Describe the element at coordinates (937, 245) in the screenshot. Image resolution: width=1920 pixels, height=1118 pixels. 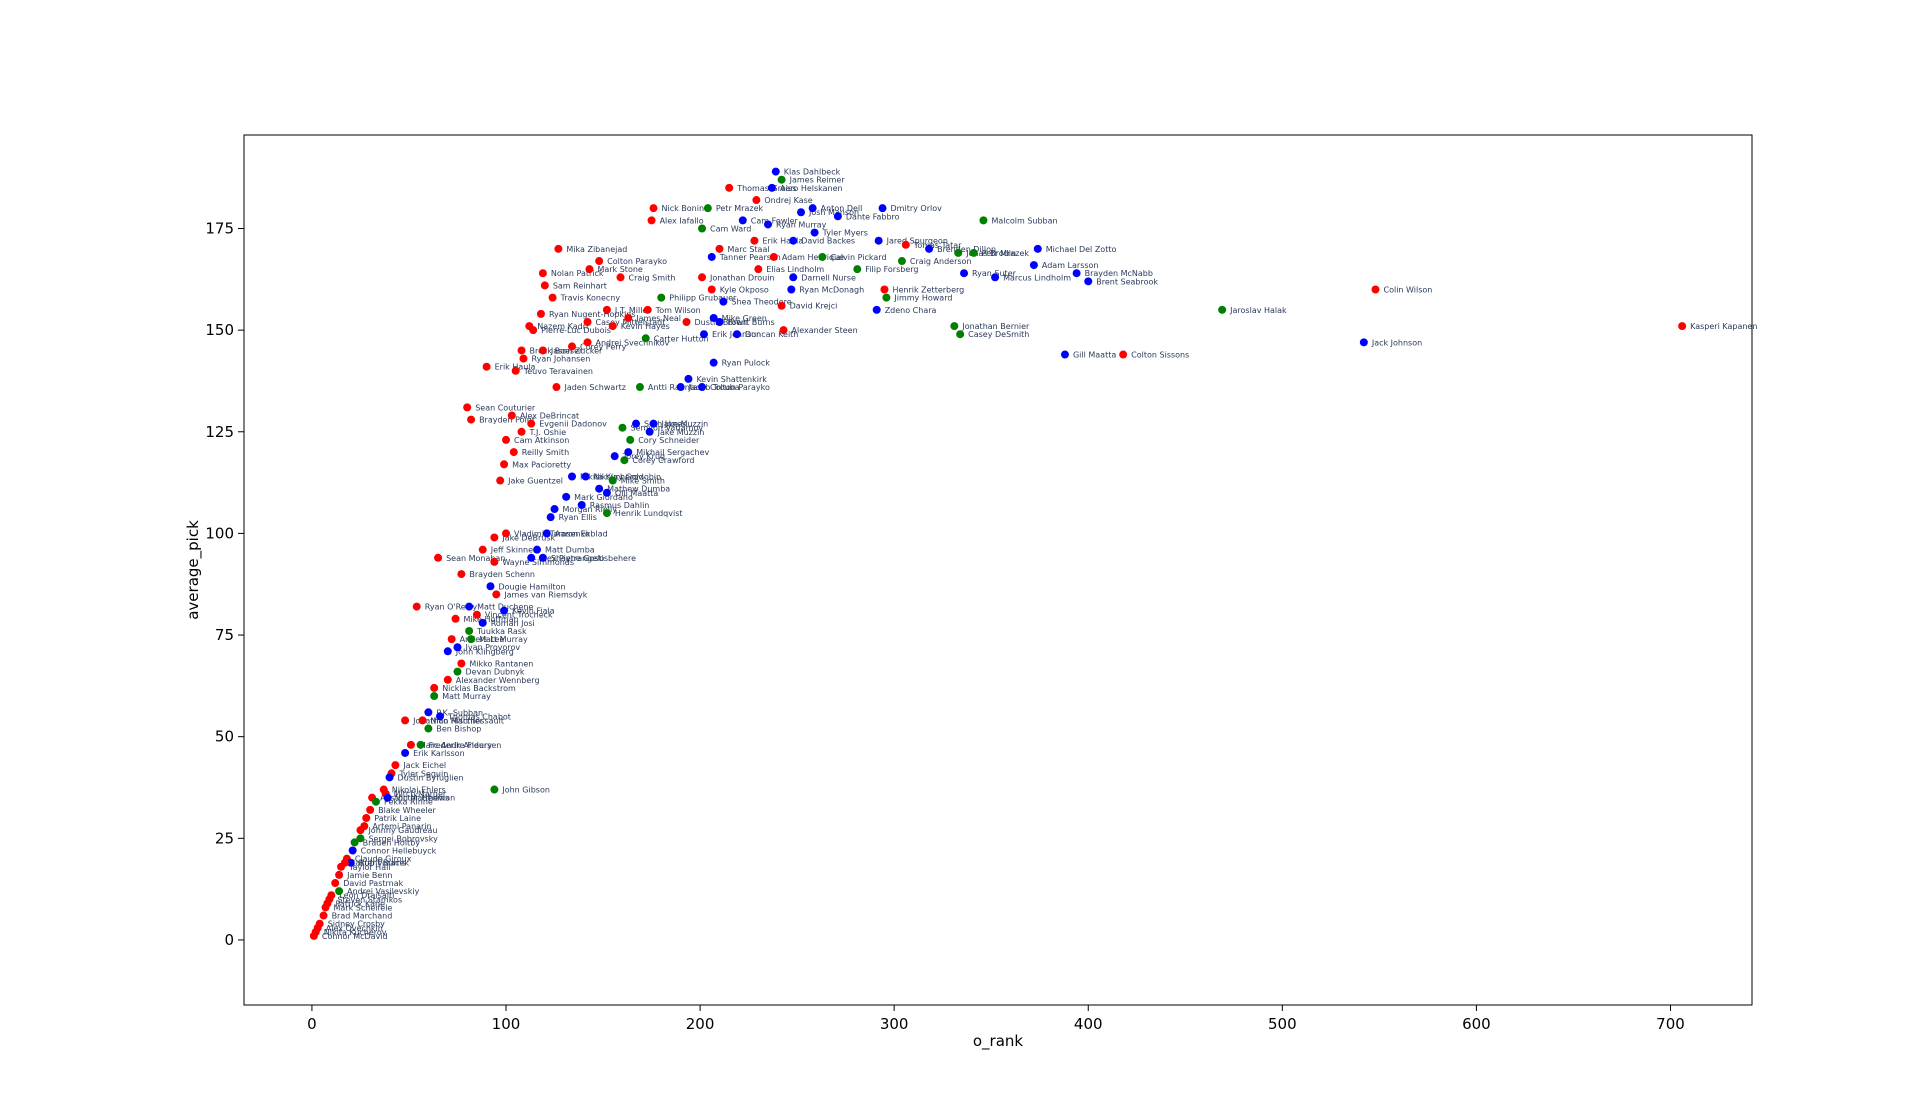
I see `point-label: Tomas Tatar` at that location.